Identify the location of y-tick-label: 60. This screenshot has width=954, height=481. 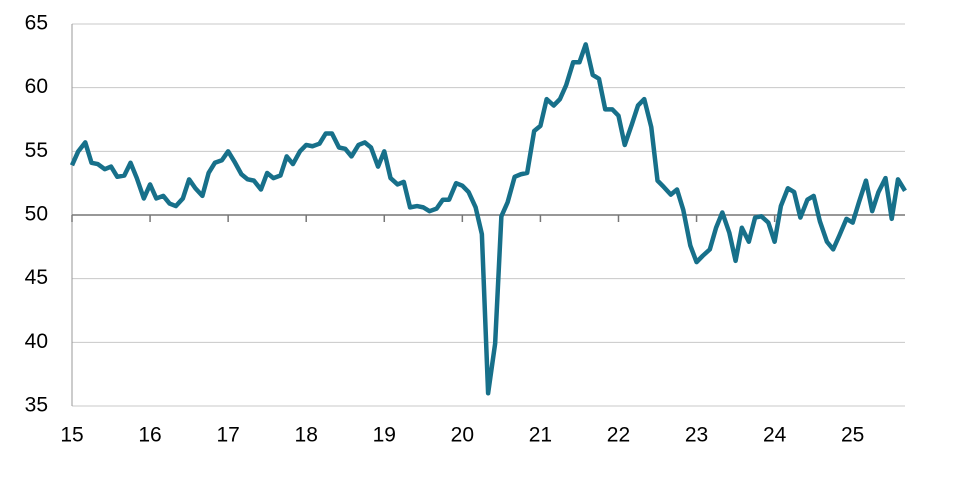
(36, 86).